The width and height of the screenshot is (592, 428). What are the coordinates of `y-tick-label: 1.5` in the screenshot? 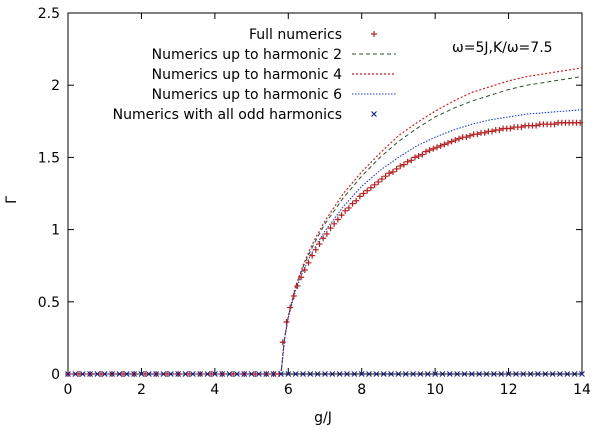 It's located at (49, 158).